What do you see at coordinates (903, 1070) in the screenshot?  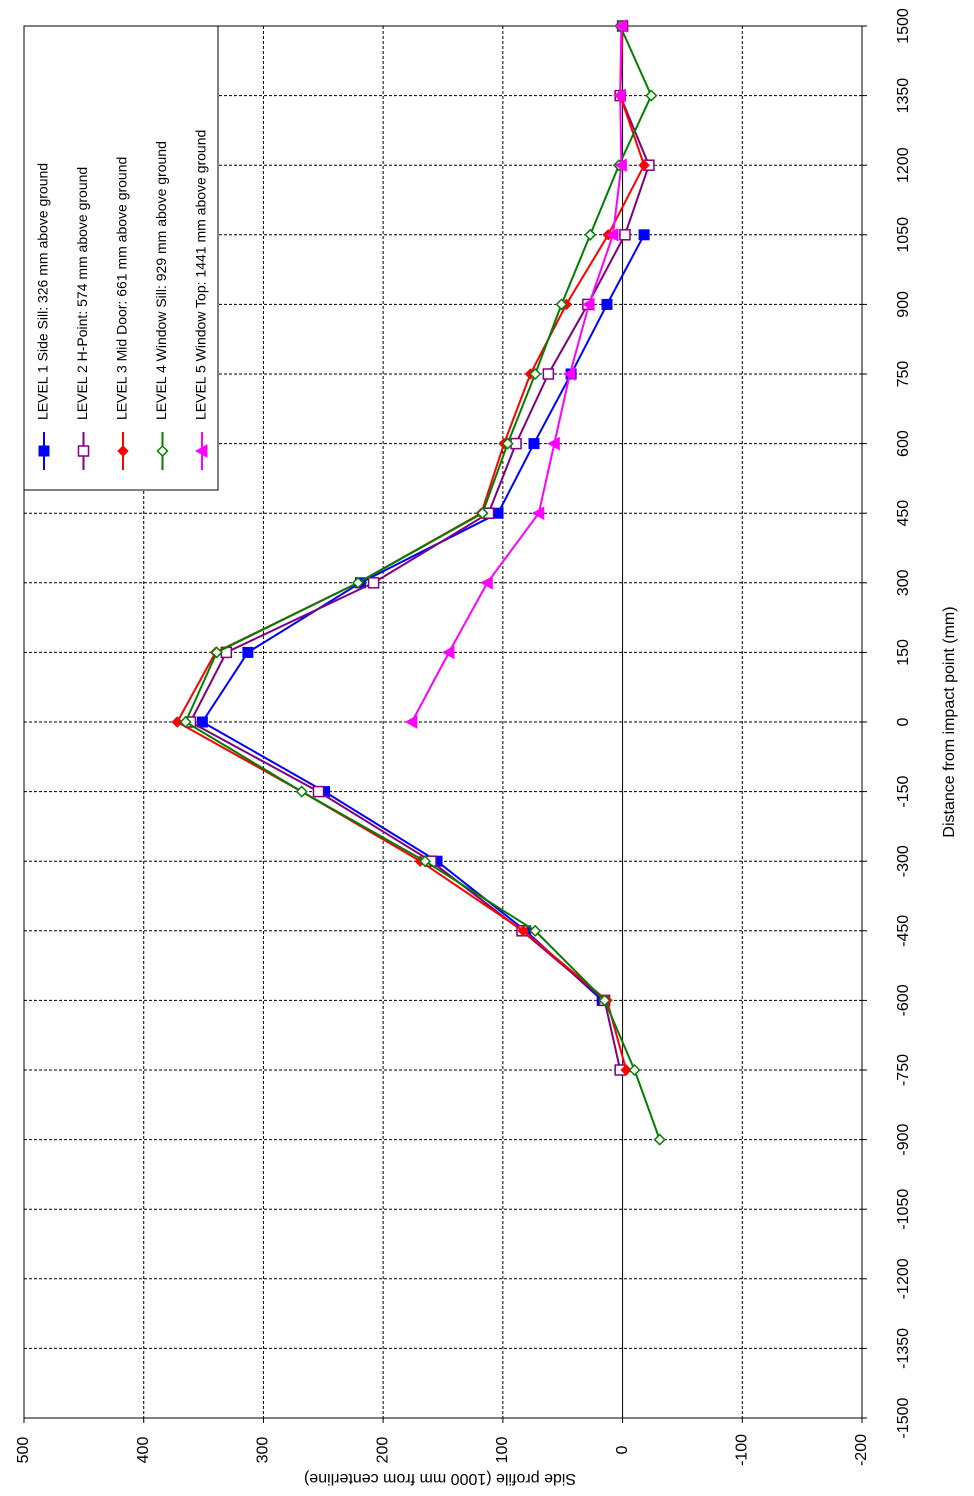 I see `x-tick-label: -750` at bounding box center [903, 1070].